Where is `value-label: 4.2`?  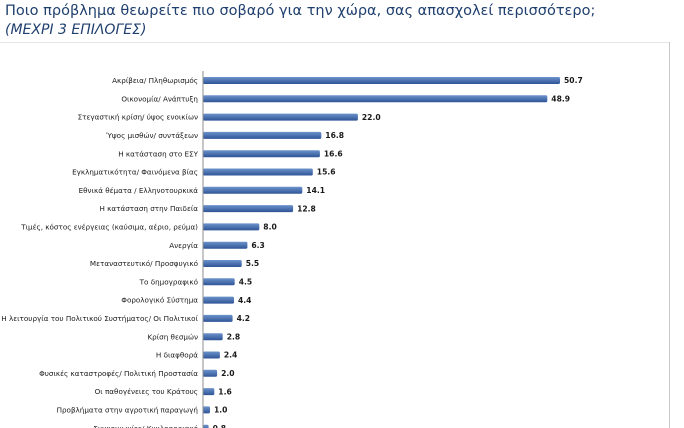 value-label: 4.2 is located at coordinates (243, 318).